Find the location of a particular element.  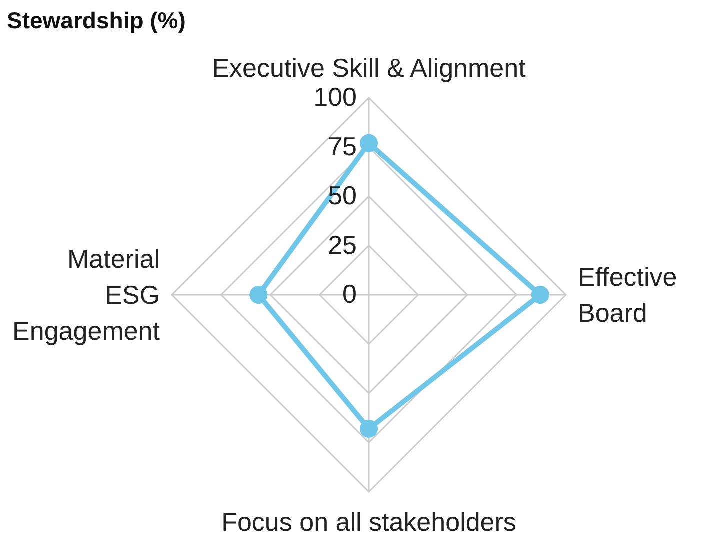

y-tick-label: 100 is located at coordinates (335, 97).